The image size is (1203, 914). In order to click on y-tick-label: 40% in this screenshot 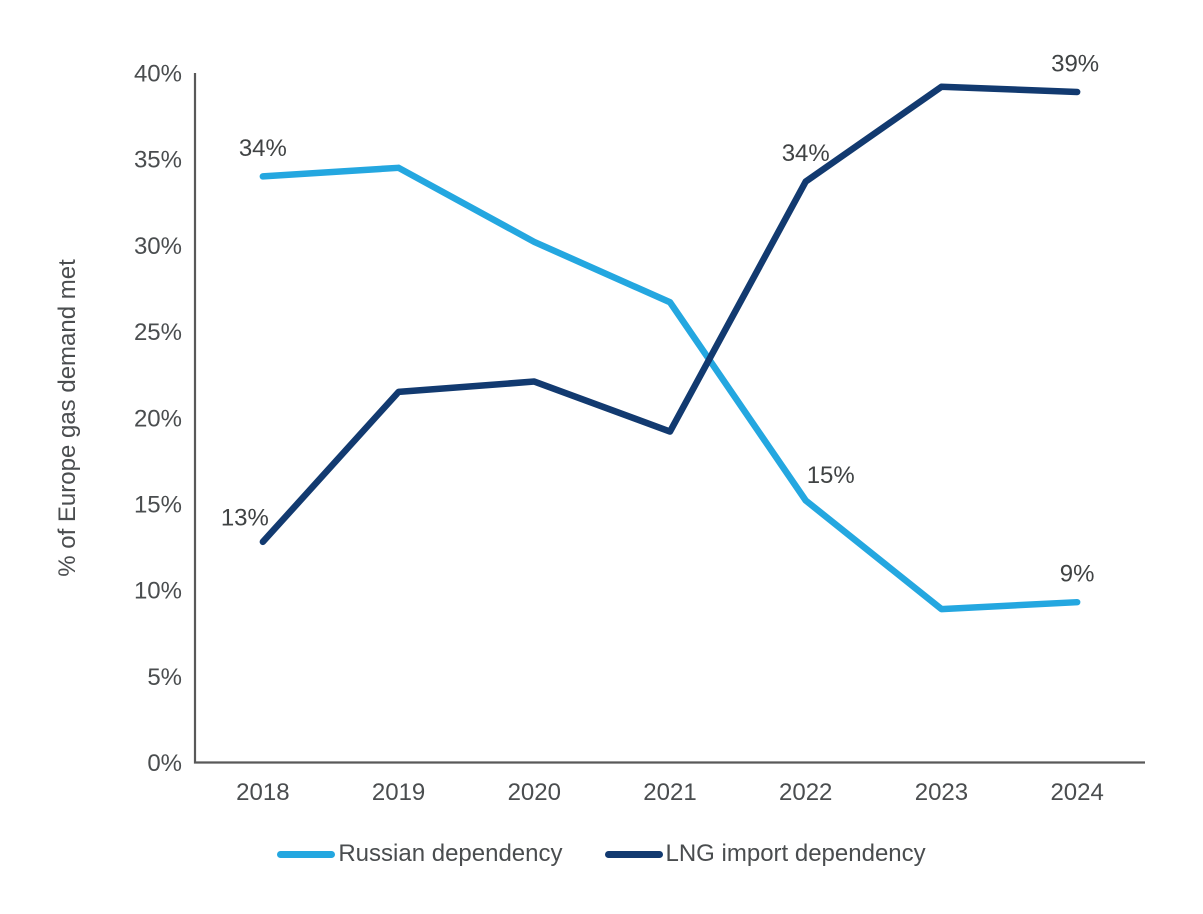, I will do `click(158, 74)`.